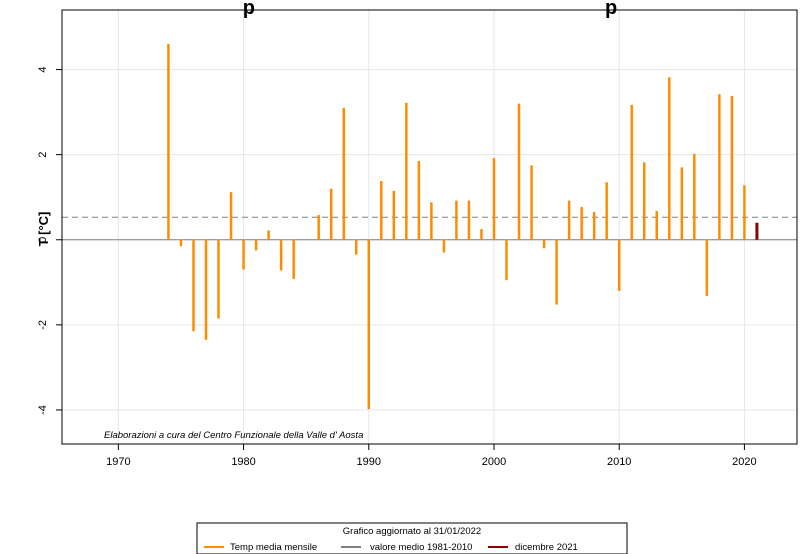 The height and width of the screenshot is (554, 803). I want to click on y-tick-label: -2, so click(43, 325).